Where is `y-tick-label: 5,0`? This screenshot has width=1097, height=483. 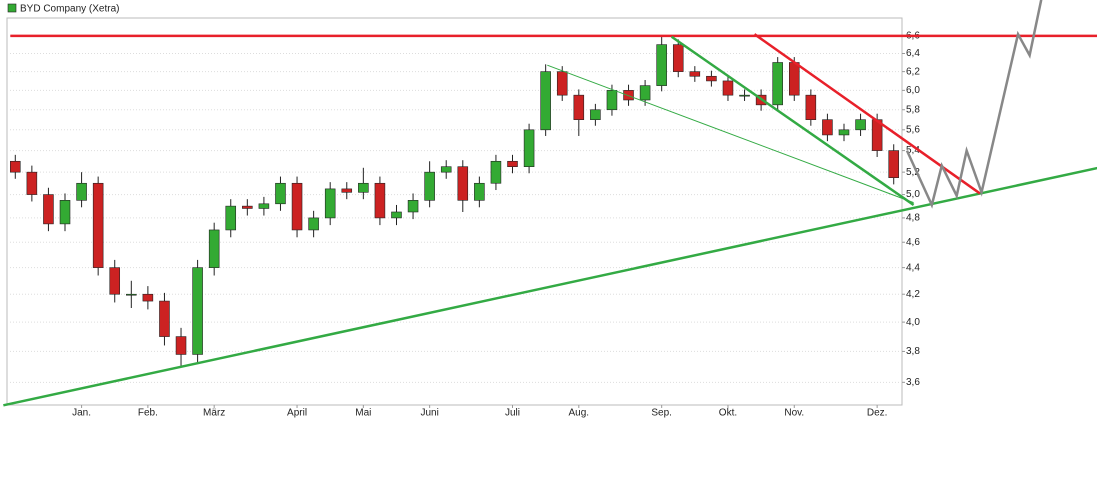 y-tick-label: 5,0 is located at coordinates (913, 194).